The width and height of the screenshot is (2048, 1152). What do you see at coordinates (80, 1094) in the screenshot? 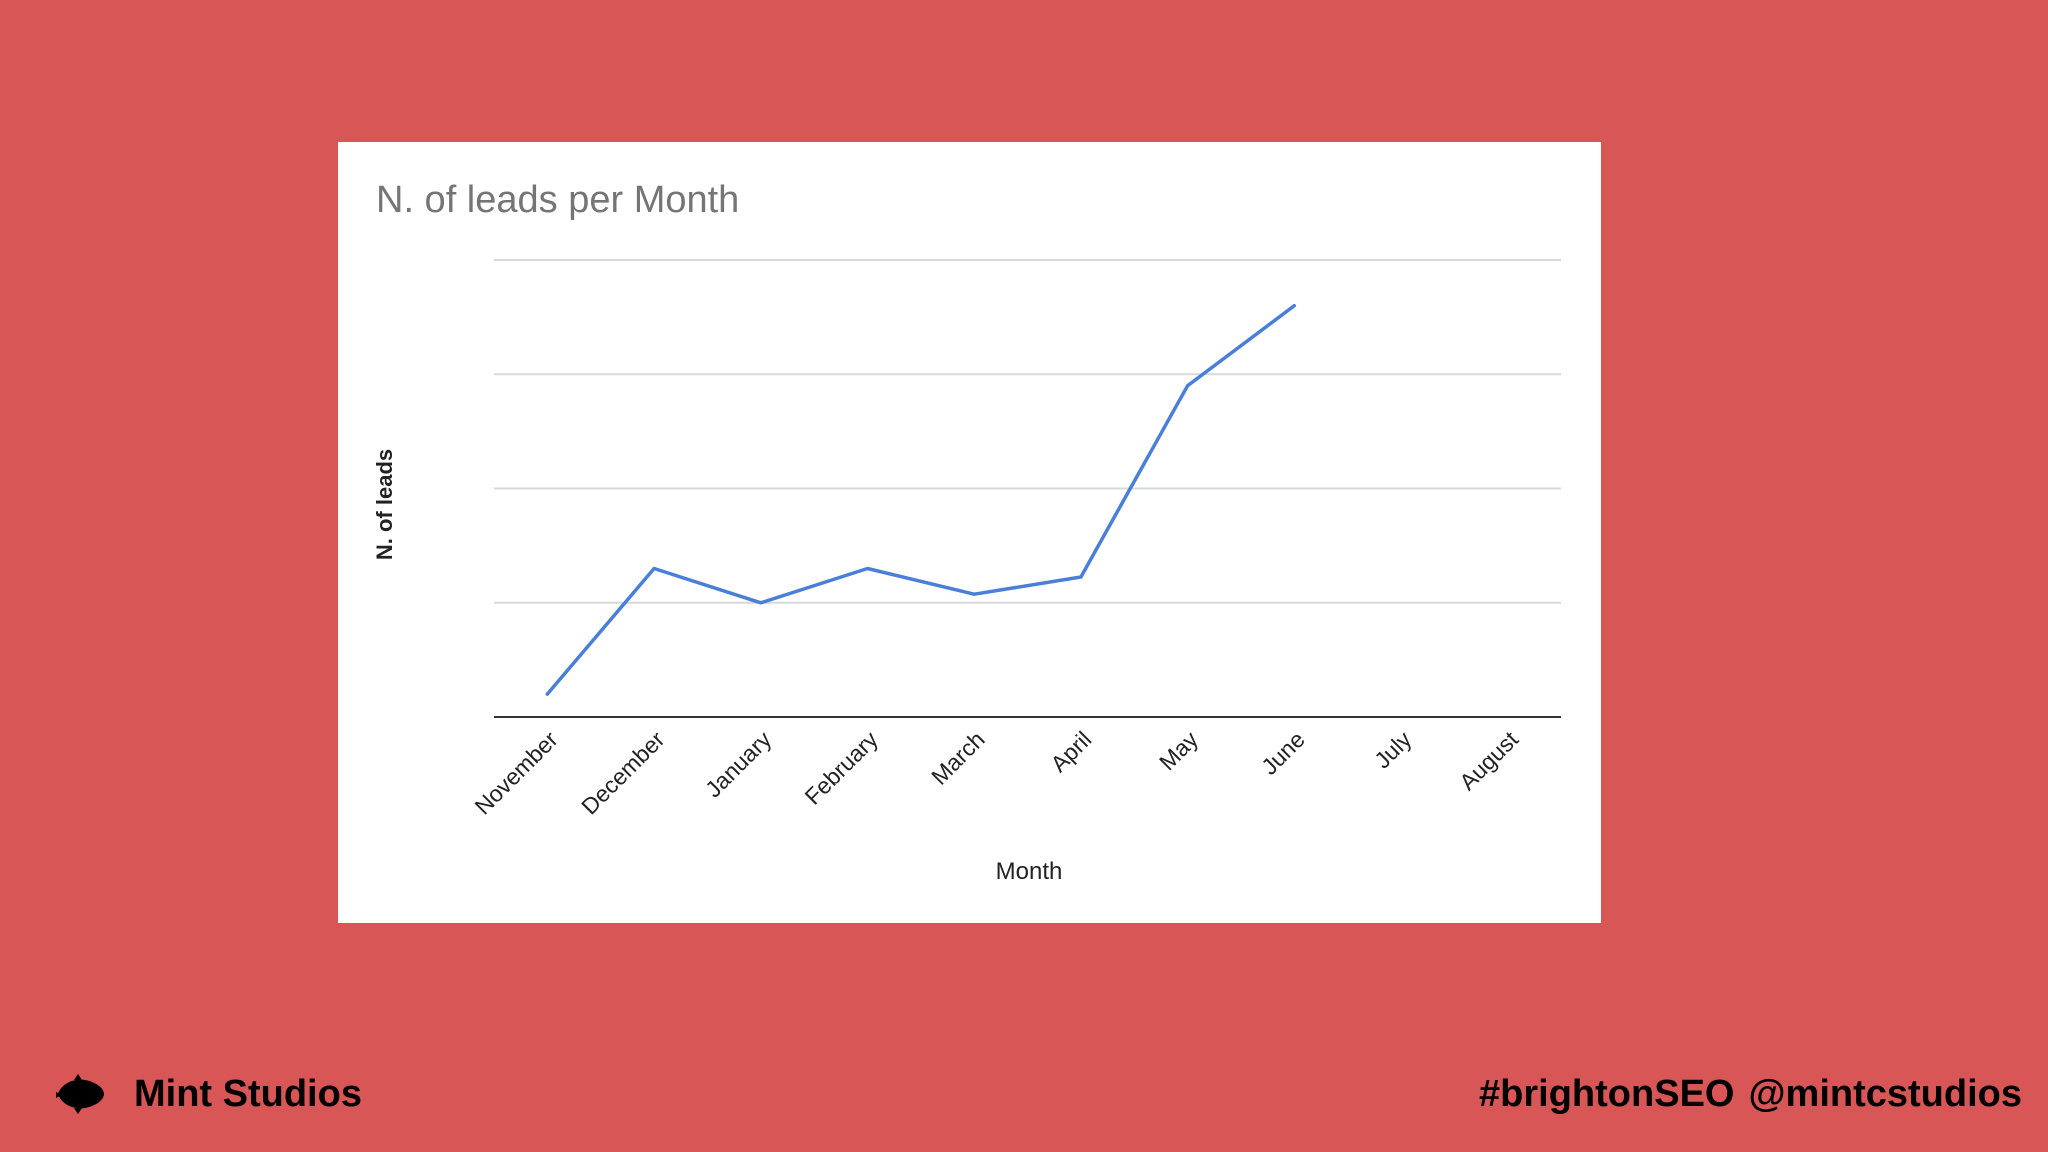
I see `mint-leaf-icon` at bounding box center [80, 1094].